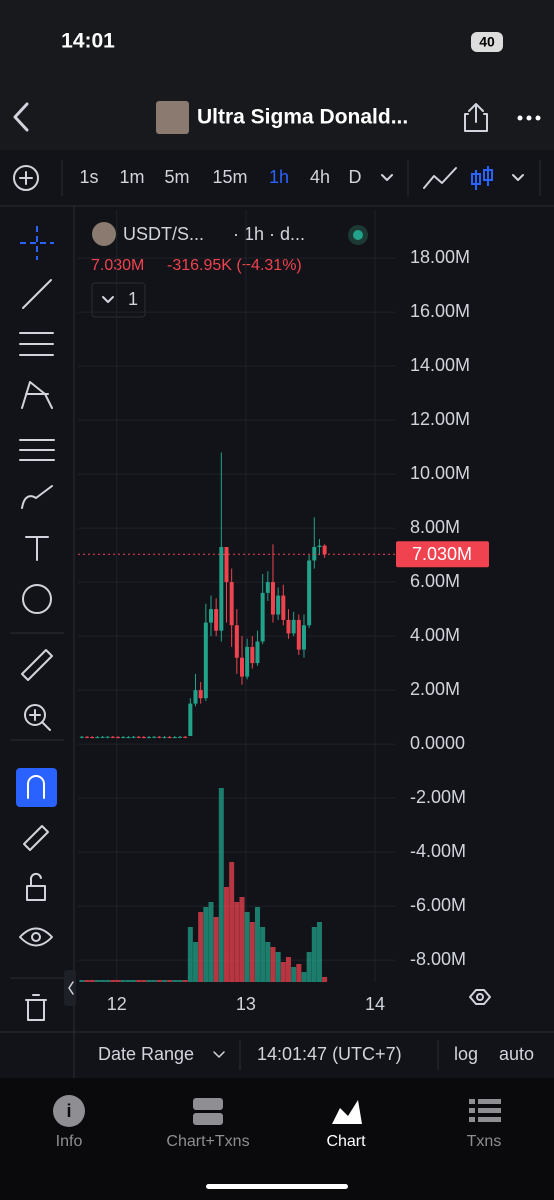  What do you see at coordinates (435, 635) in the screenshot?
I see `y-tick-label: 4.00M` at bounding box center [435, 635].